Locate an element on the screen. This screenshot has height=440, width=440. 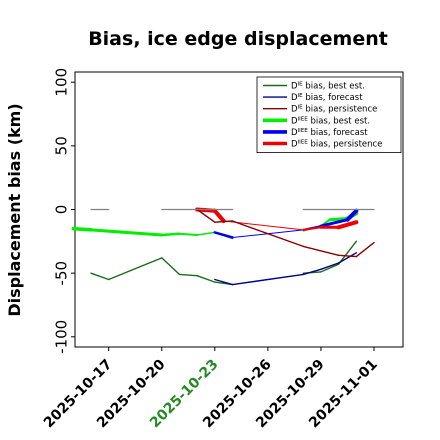
series-layer is located at coordinates (223, 246).